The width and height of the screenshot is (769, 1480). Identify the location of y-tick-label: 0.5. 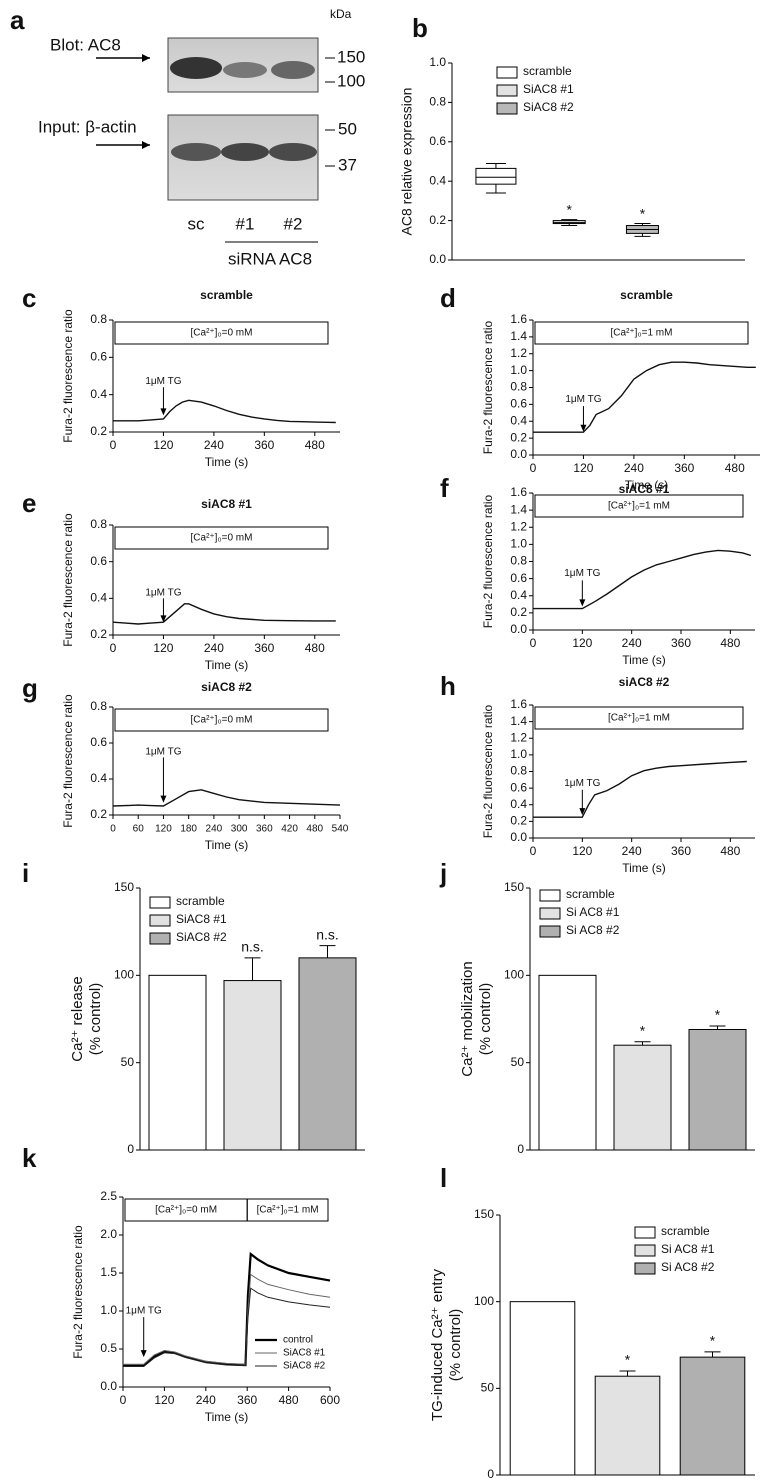
(108, 1348).